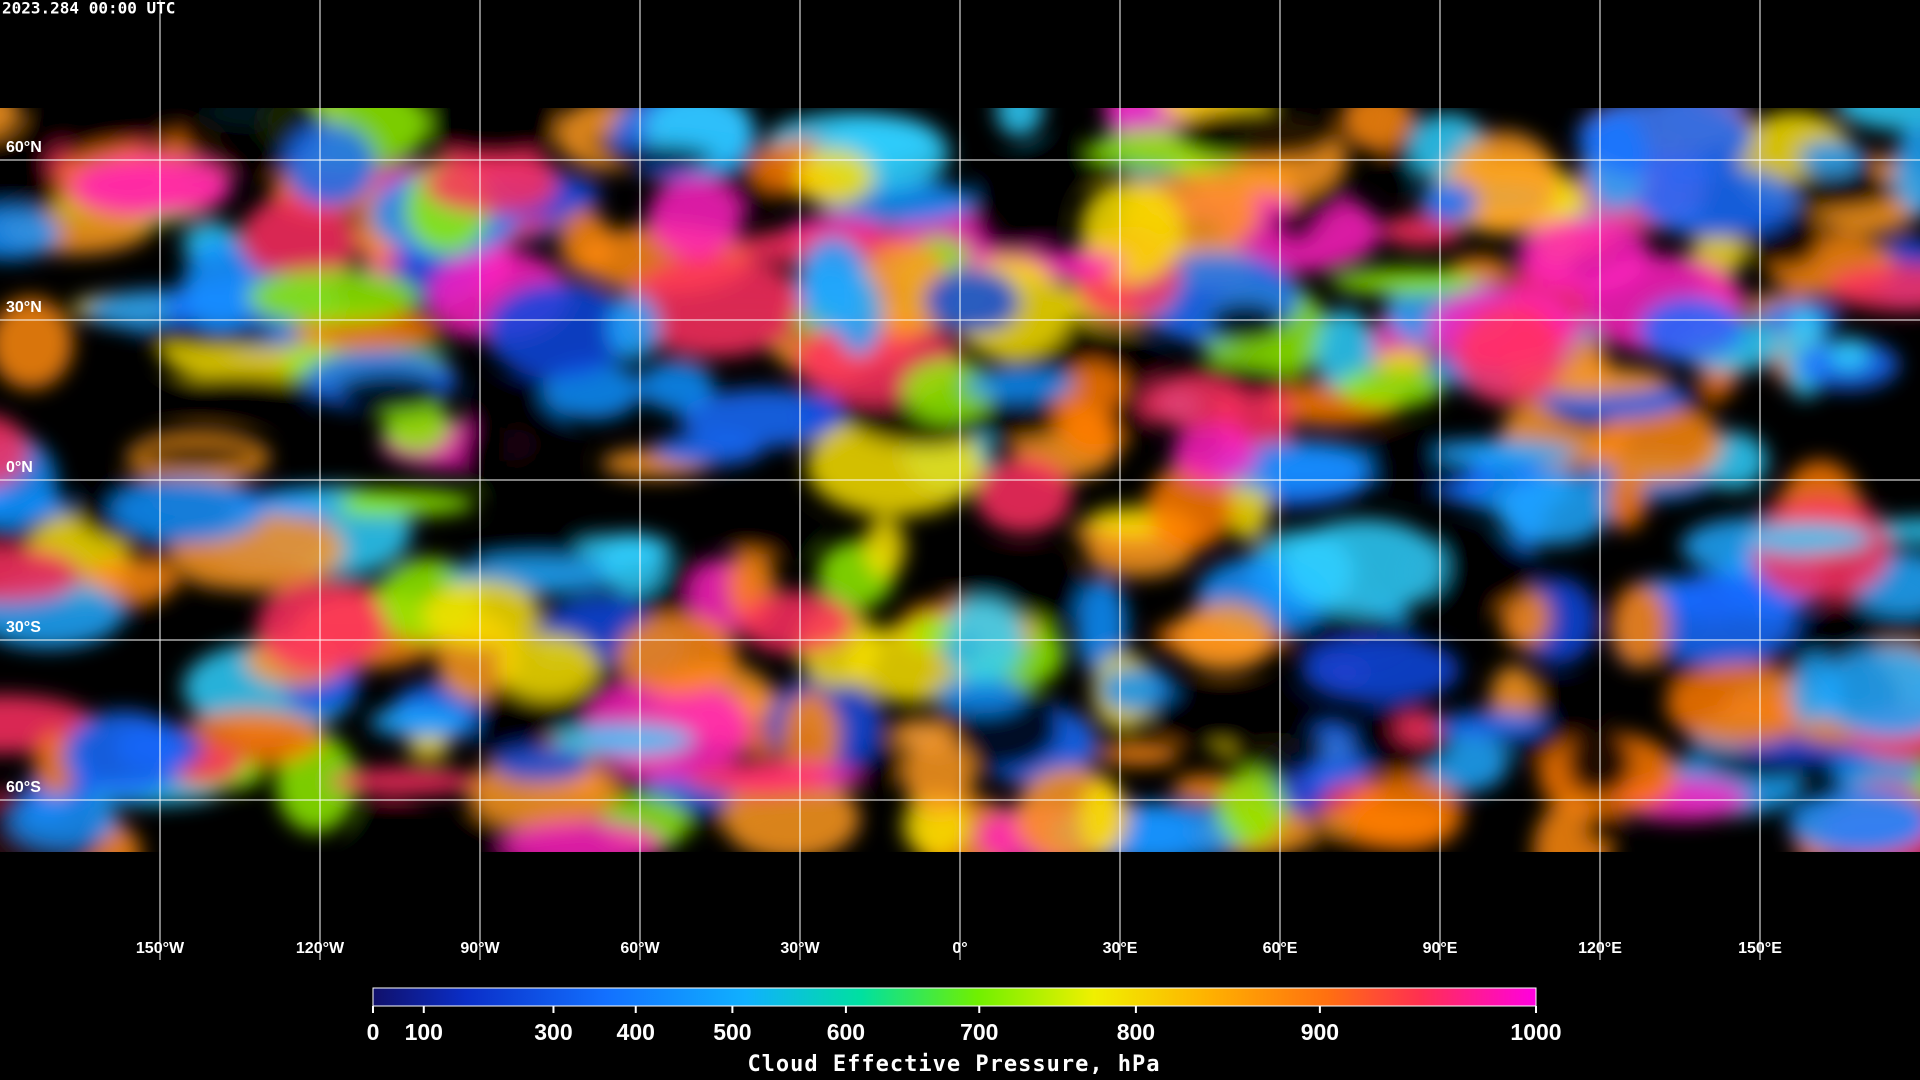  What do you see at coordinates (23, 627) in the screenshot?
I see `latitude-label: 30°S` at bounding box center [23, 627].